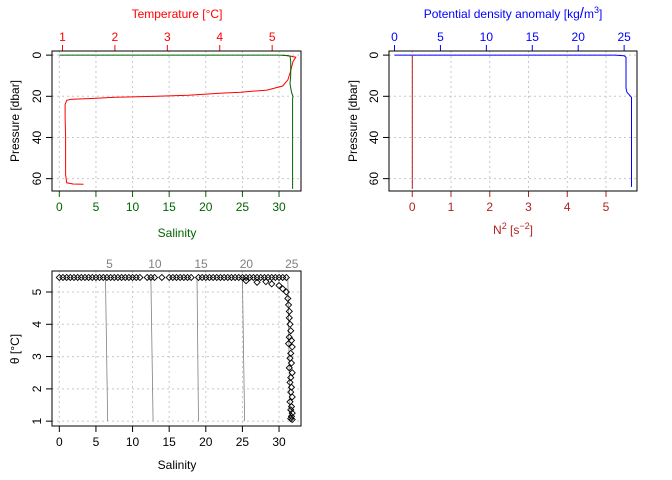 This screenshot has width=672, height=480. I want to click on n2-tick-label: 0, so click(412, 207).